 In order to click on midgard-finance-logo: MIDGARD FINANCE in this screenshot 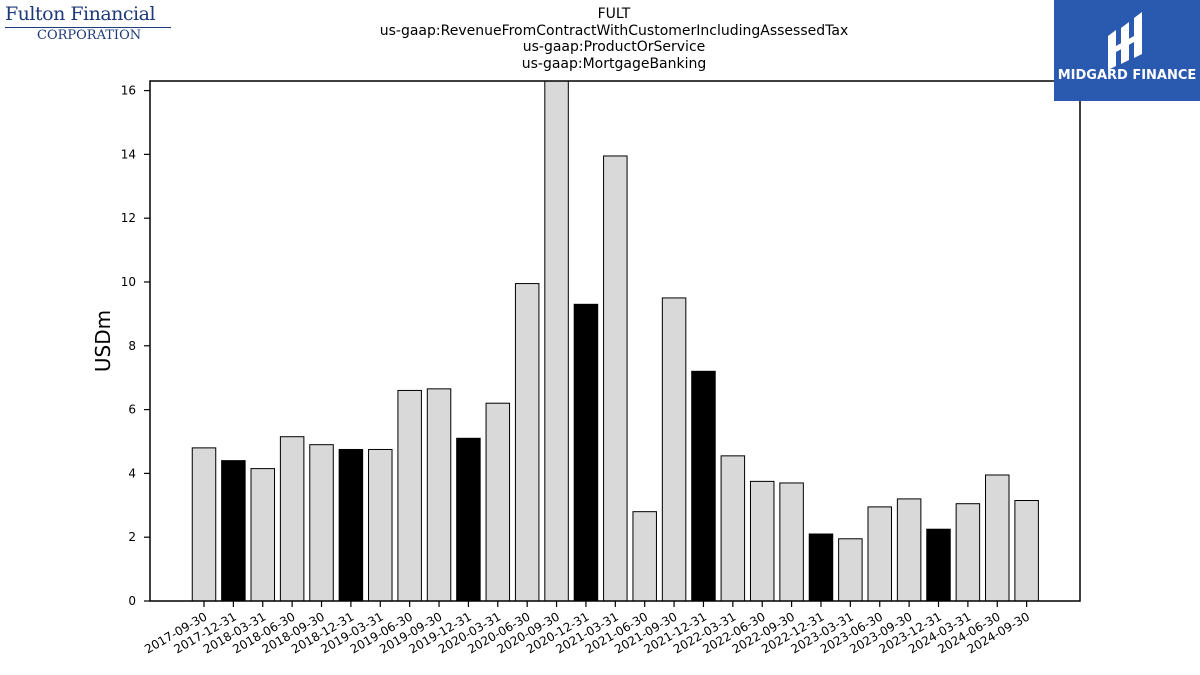, I will do `click(1127, 50)`.